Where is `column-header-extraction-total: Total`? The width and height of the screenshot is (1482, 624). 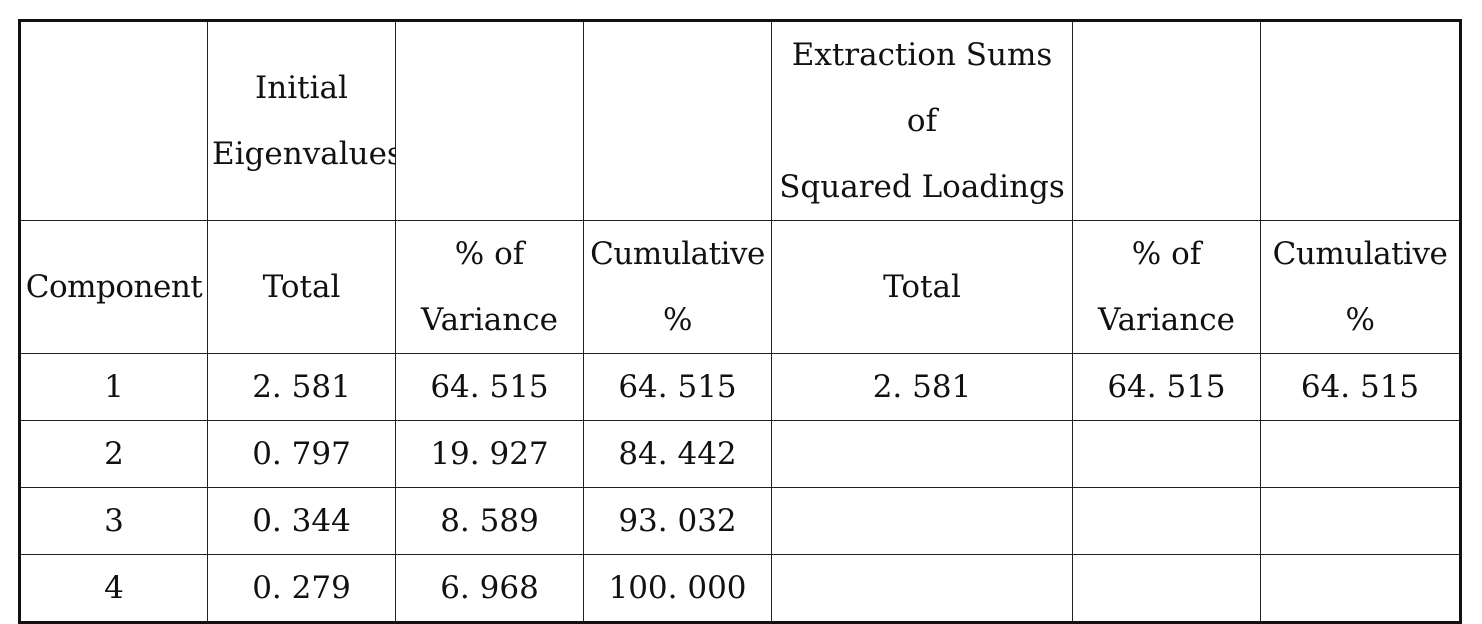 column-header-extraction-total: Total is located at coordinates (922, 287).